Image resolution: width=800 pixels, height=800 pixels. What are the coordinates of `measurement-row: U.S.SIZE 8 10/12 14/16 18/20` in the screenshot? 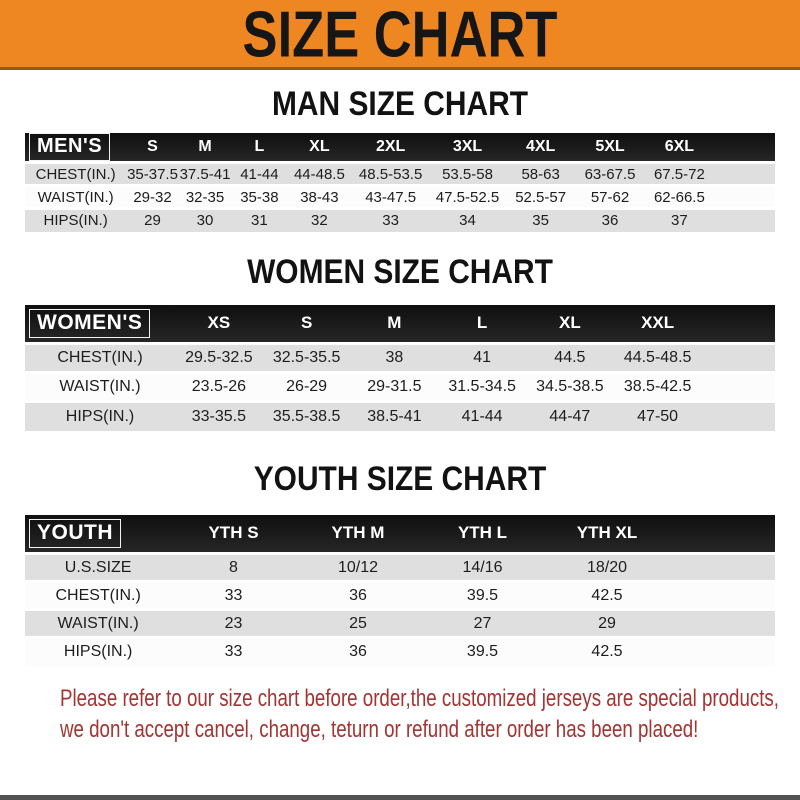 It's located at (400, 567).